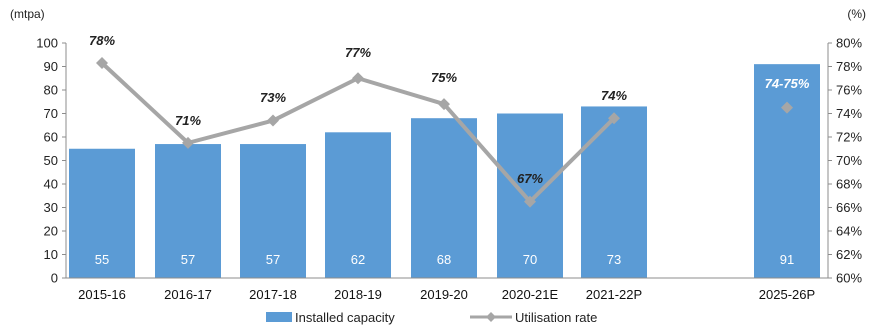  What do you see at coordinates (530, 259) in the screenshot?
I see `bar-value-label: 70` at bounding box center [530, 259].